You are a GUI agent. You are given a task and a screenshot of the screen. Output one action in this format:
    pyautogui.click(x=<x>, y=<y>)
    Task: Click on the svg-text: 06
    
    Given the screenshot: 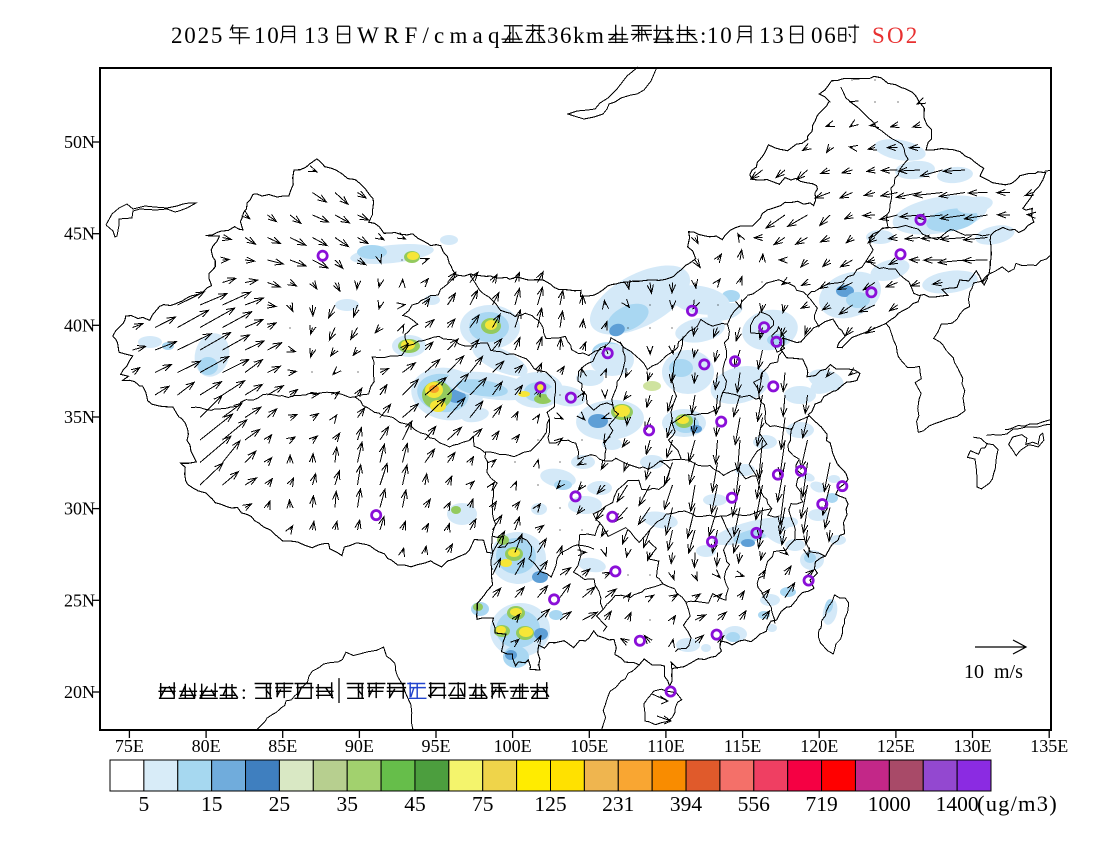 What is the action you would take?
    pyautogui.click(x=824, y=35)
    